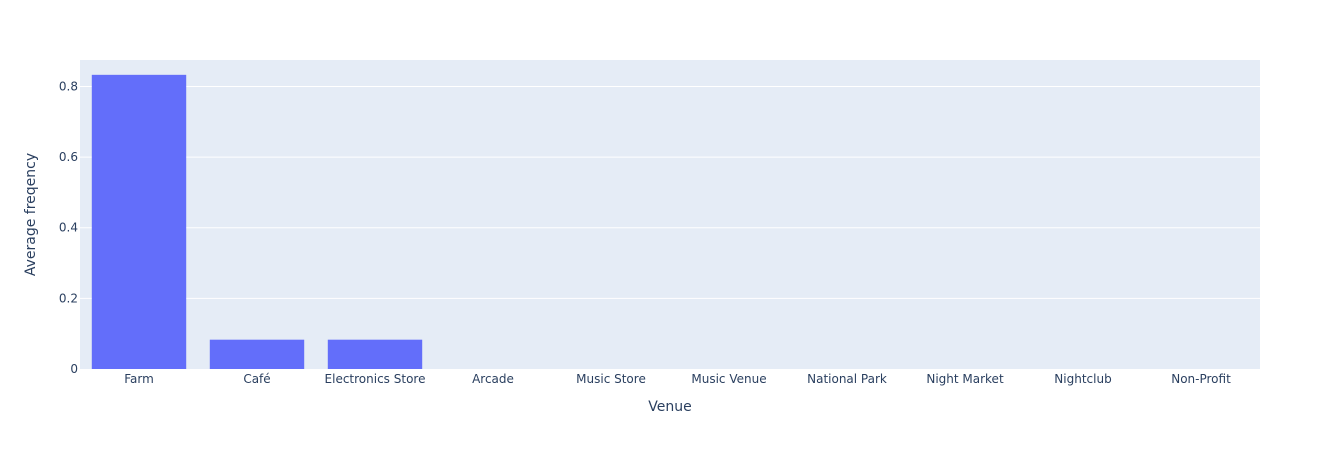  Describe the element at coordinates (139, 379) in the screenshot. I see `x-tick-label: Farm` at that location.